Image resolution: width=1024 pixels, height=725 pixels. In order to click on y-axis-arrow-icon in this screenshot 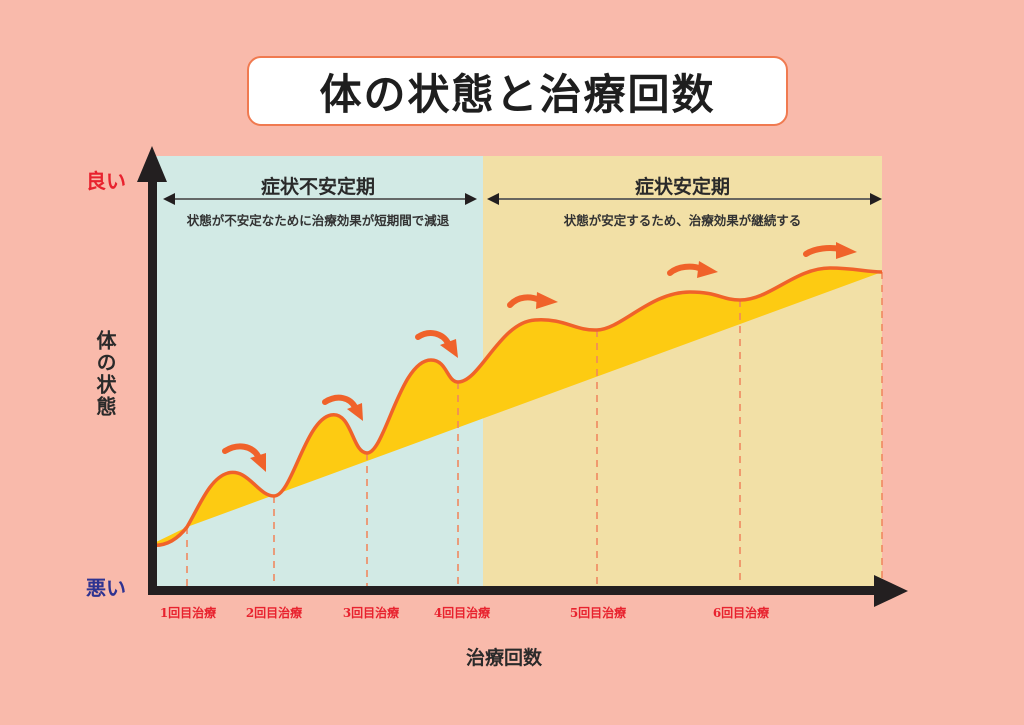, I will do `click(152, 164)`.